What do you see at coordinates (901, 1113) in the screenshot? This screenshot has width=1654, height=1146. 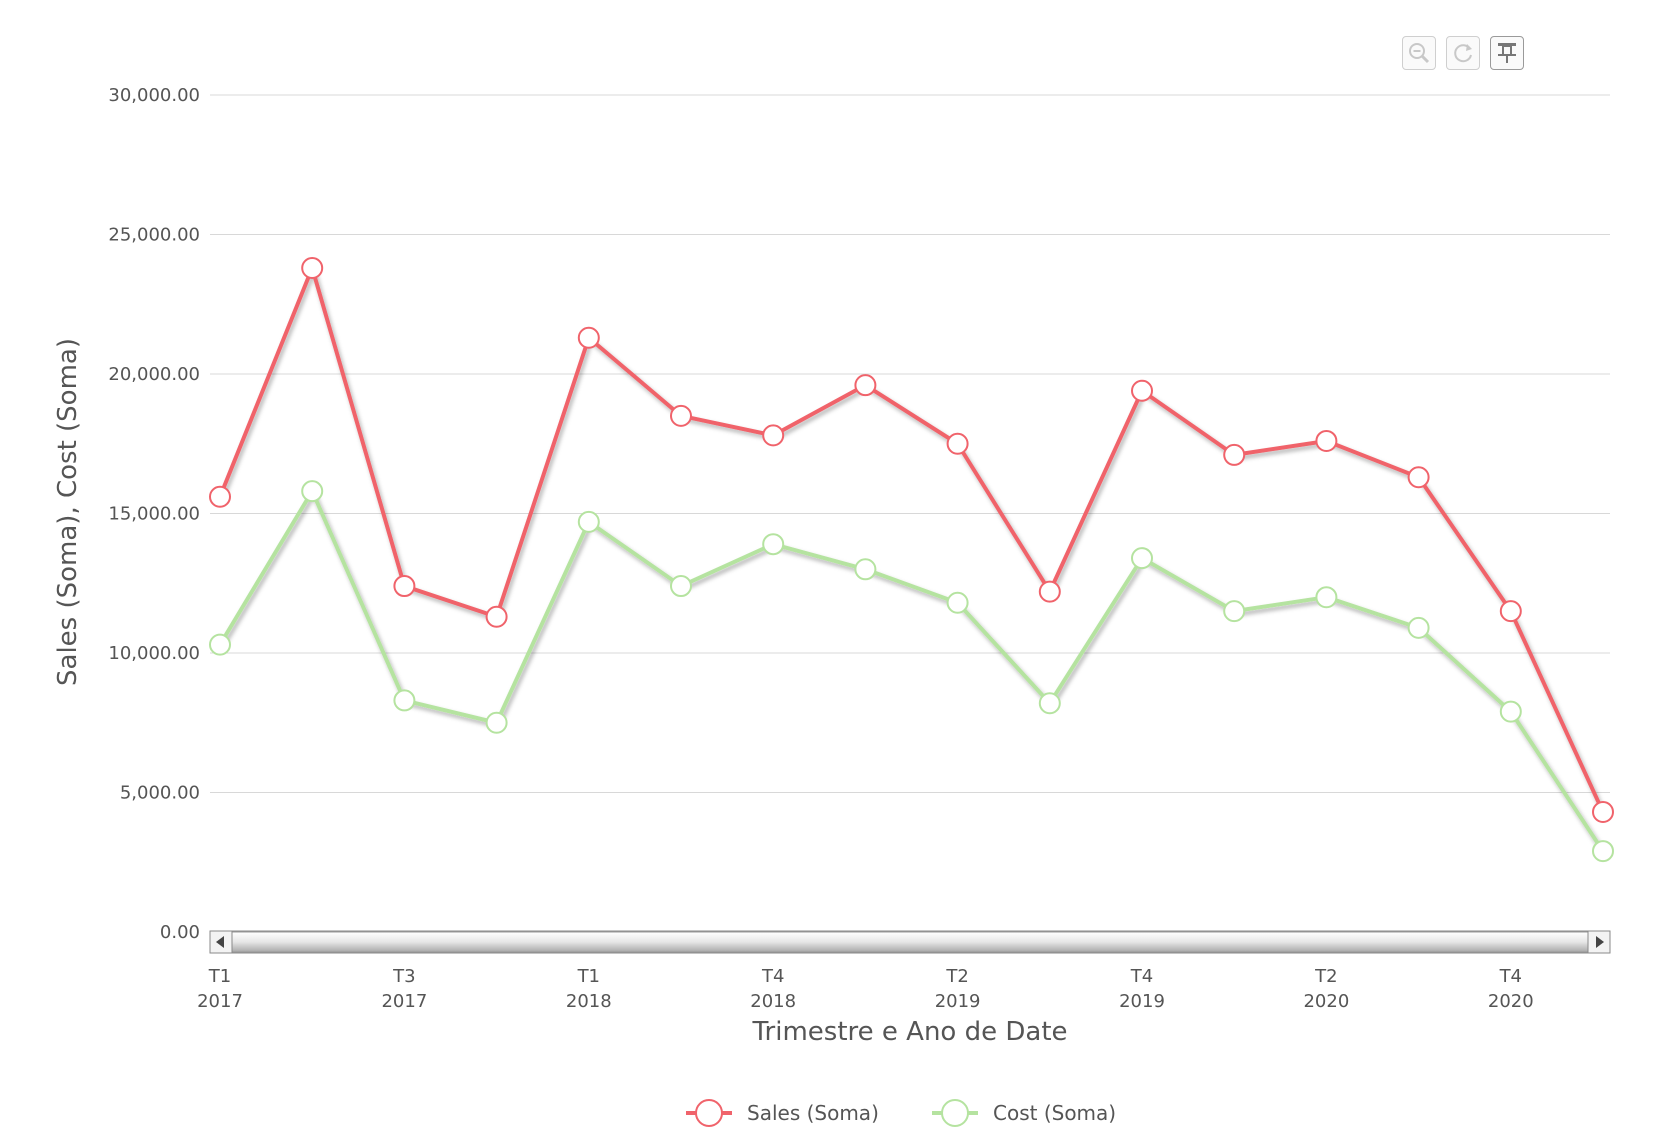 I see `legend: Sales (Soma) Cost (Soma)` at bounding box center [901, 1113].